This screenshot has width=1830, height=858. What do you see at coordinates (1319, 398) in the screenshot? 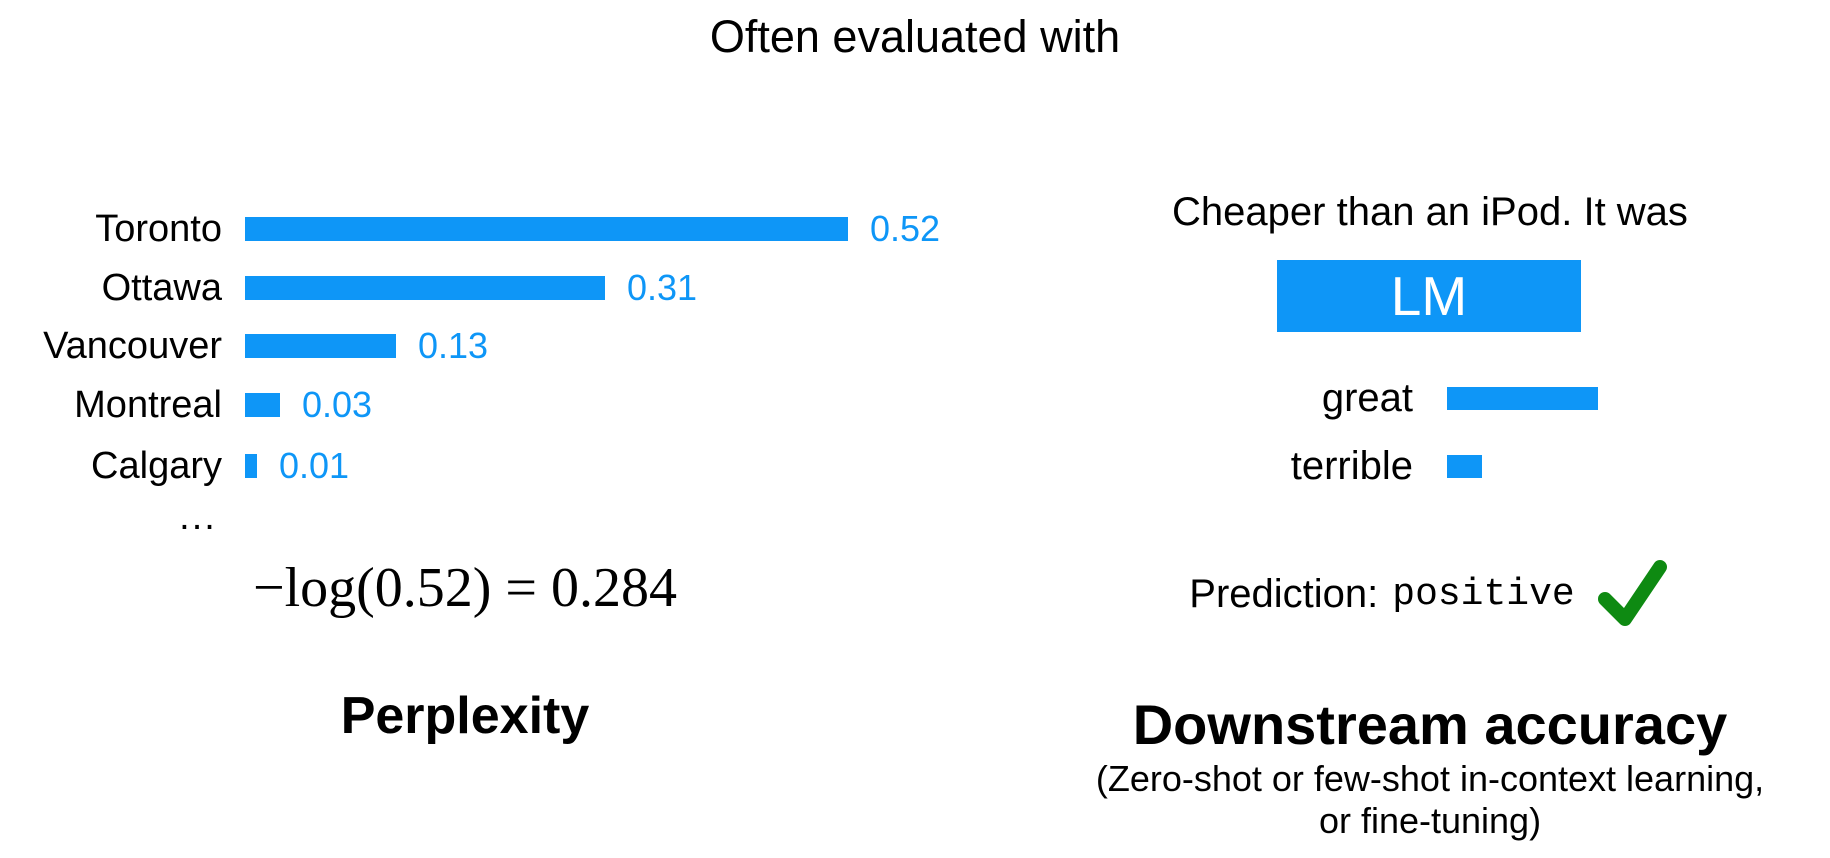
I see `output-row-great: great` at bounding box center [1319, 398].